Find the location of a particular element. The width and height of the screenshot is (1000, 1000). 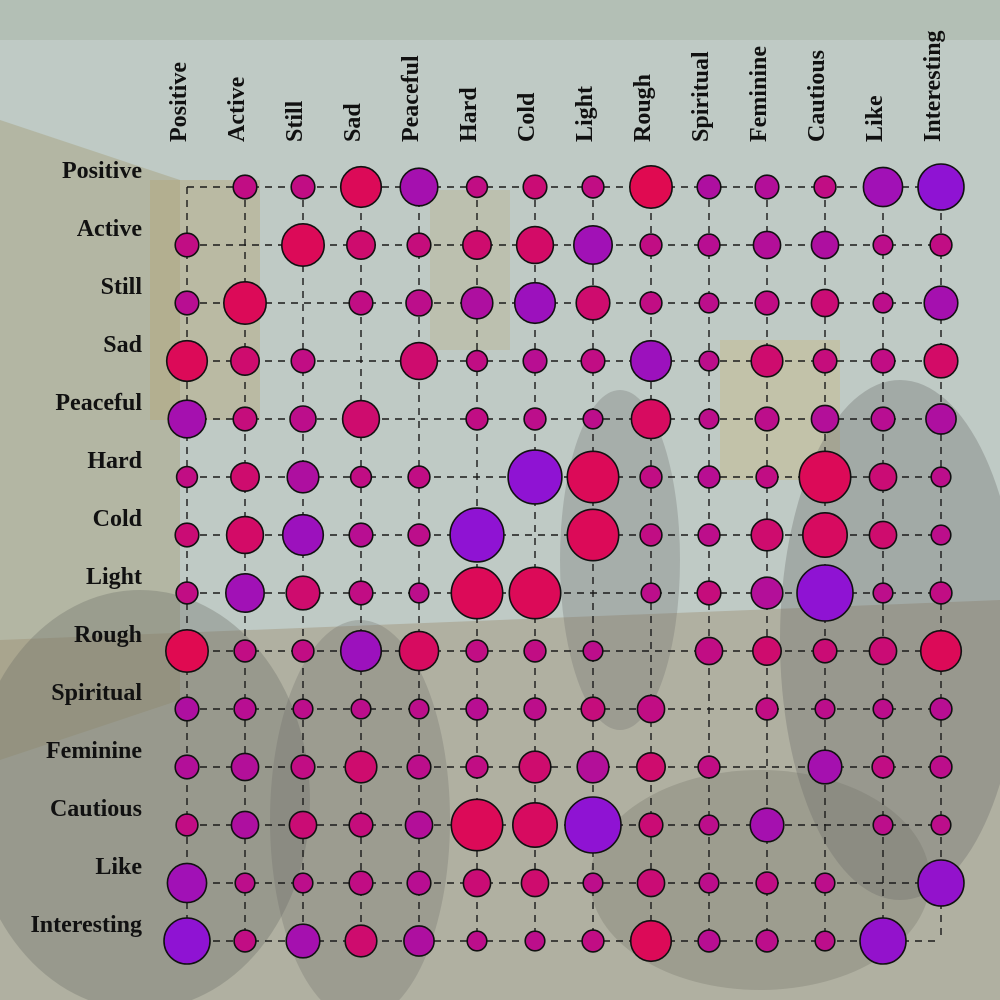

column-label-hard: Hard is located at coordinates (469, 114).